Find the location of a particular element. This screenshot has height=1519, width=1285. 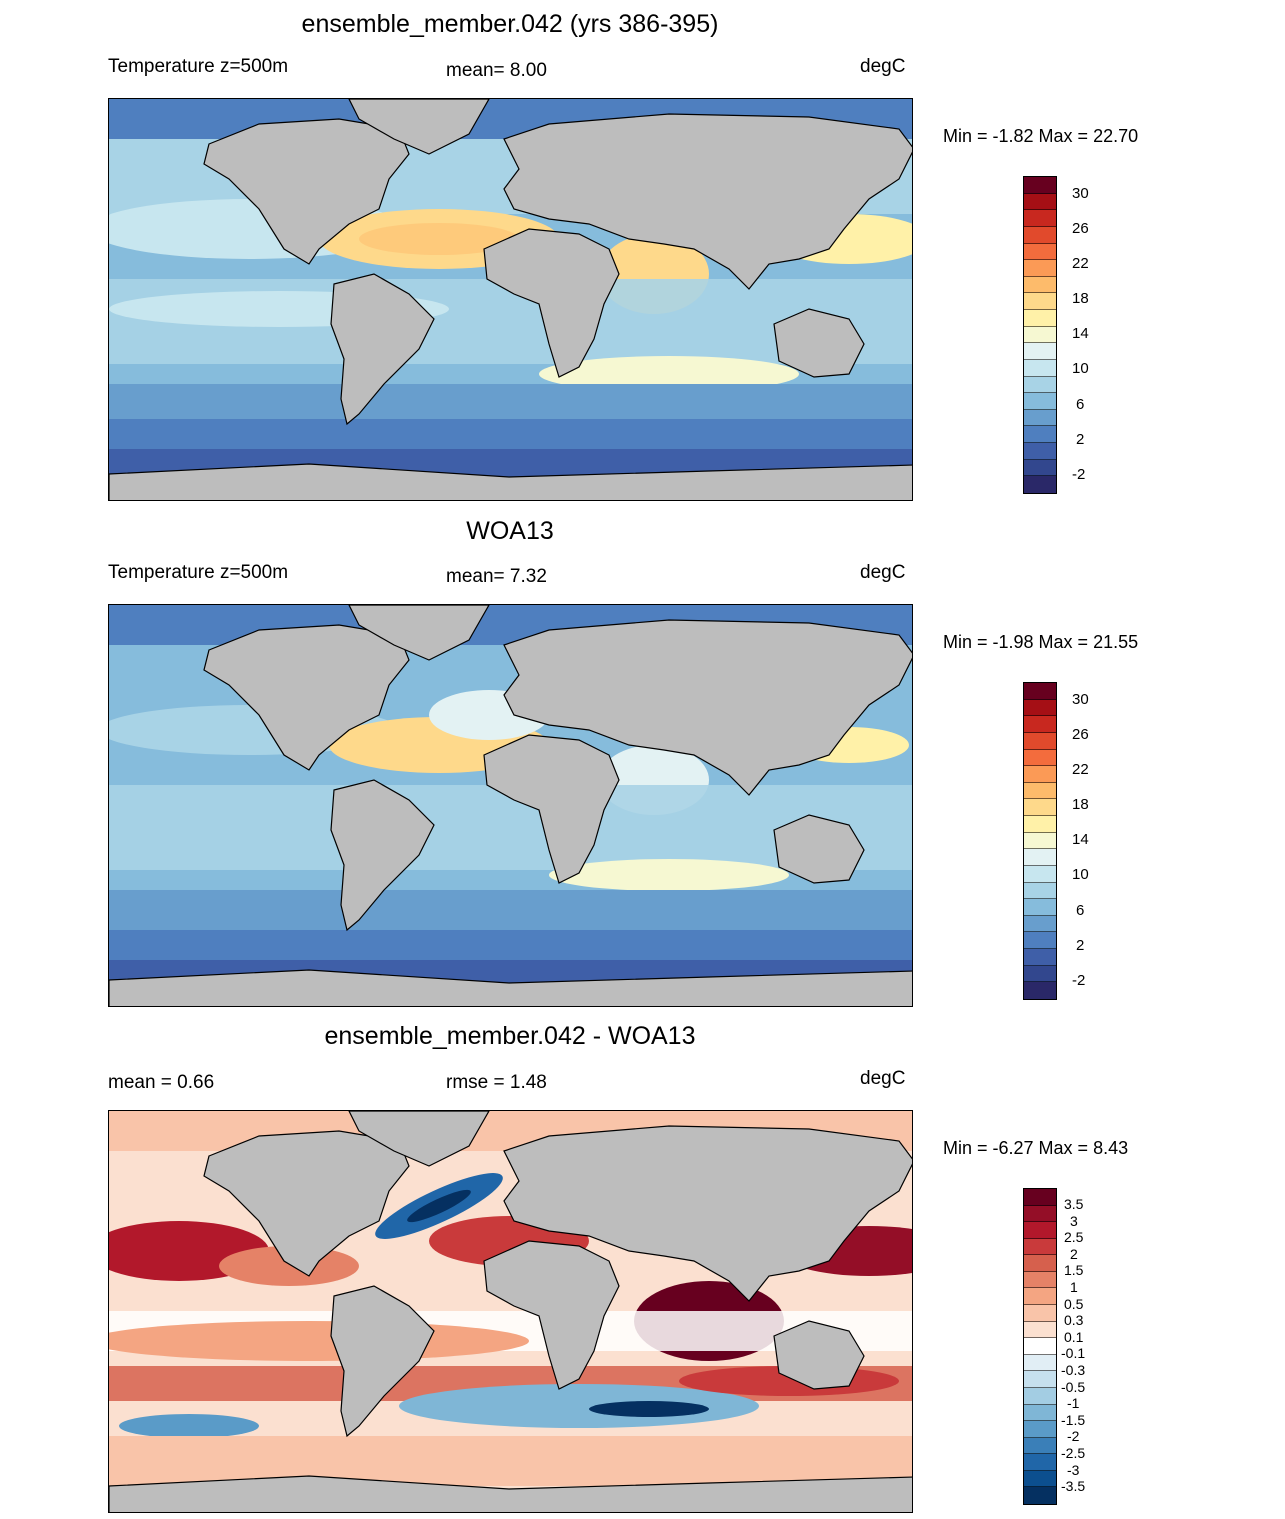

panel2-tick: 6 is located at coordinates (1080, 910).